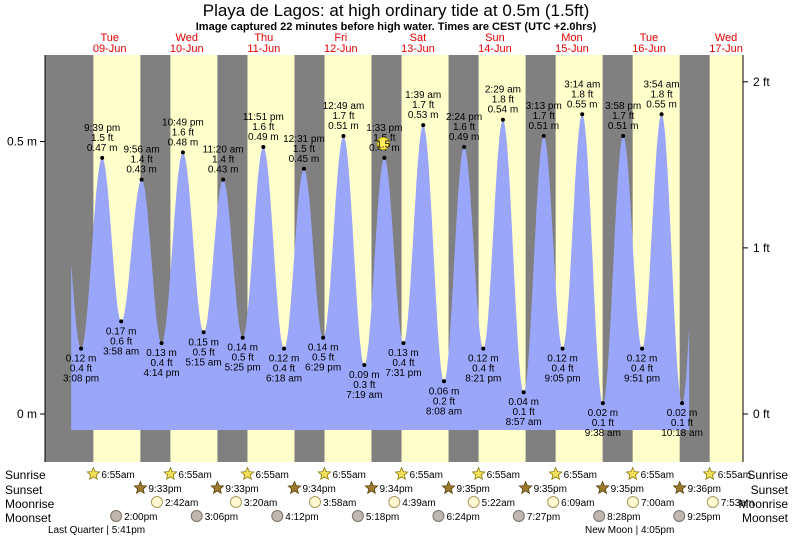 Image resolution: width=793 pixels, height=538 pixels. I want to click on tide-metres-label: 0.47 m, so click(102, 148).